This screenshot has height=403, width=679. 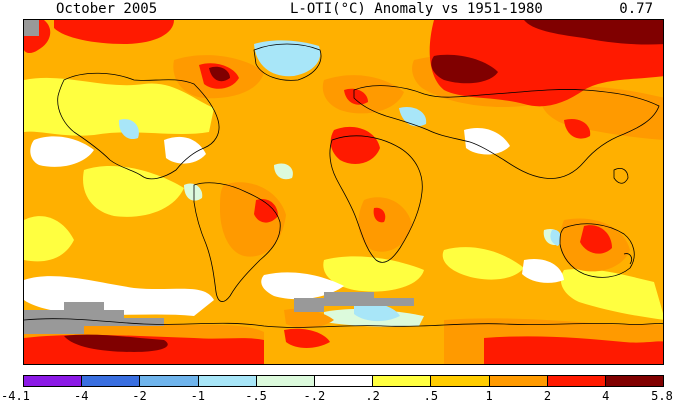 What do you see at coordinates (15, 396) in the screenshot?
I see `color-scale-tick-label: -4.1` at bounding box center [15, 396].